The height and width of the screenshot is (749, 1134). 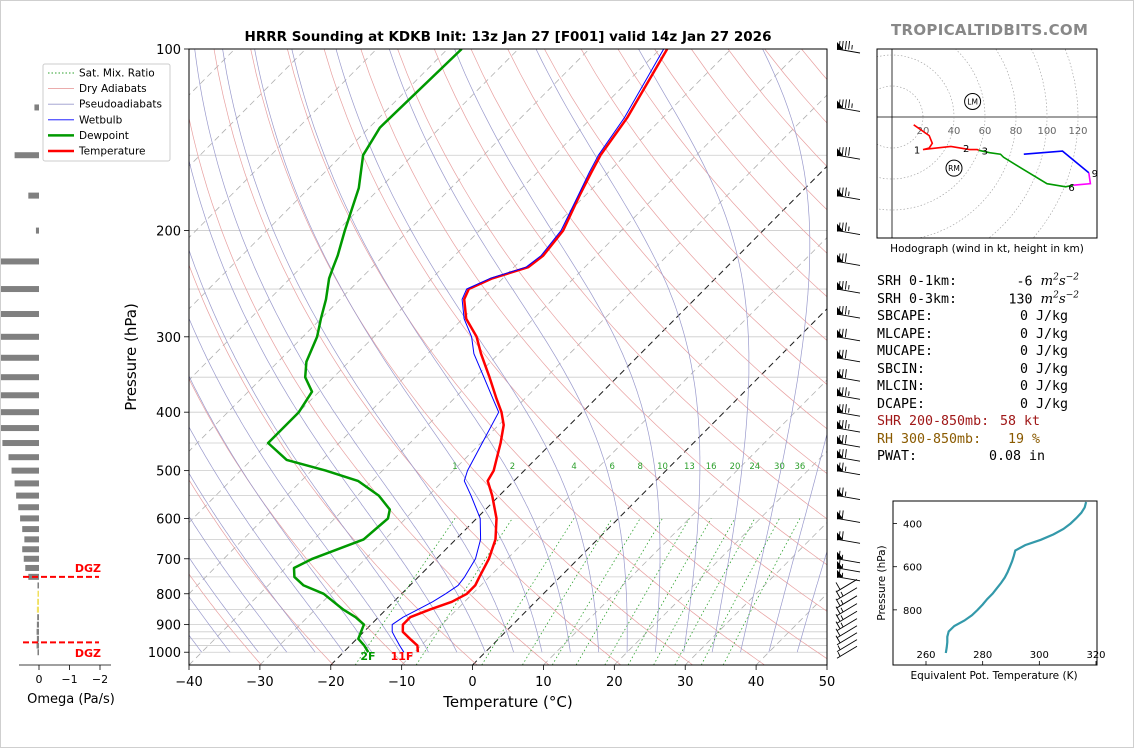 What do you see at coordinates (640, 467) in the screenshot?
I see `mixing-ratio-label: 8` at bounding box center [640, 467].